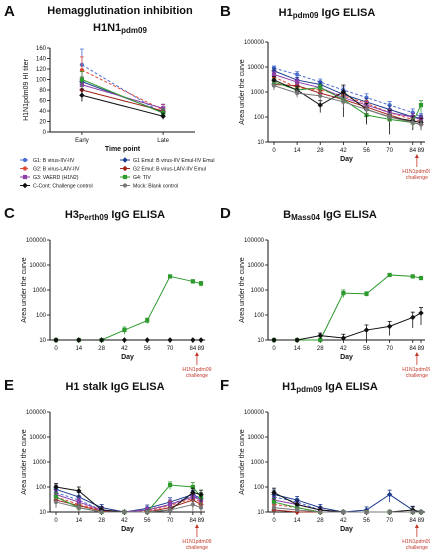 The width and height of the screenshot is (430, 550). What do you see at coordinates (107, 28) in the screenshot?
I see `panel-a-subtitle-main: H1N1` at bounding box center [107, 28].